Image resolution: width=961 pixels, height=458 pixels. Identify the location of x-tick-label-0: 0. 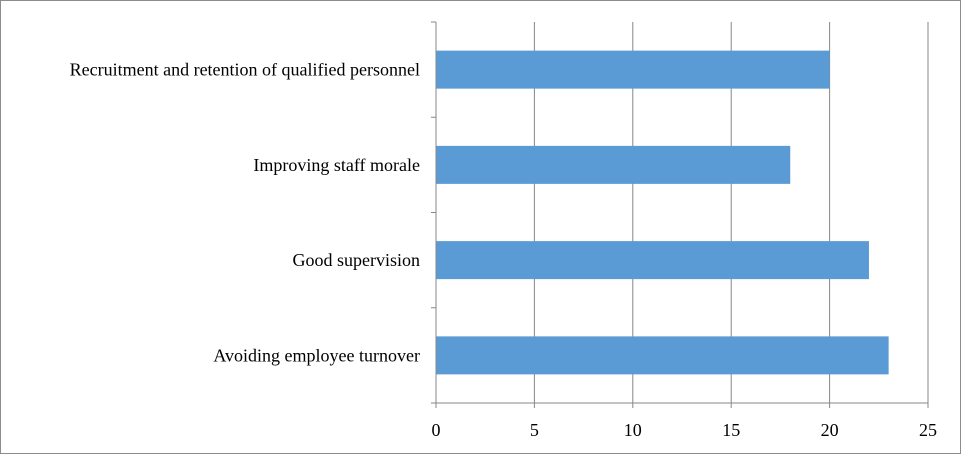
(436, 430).